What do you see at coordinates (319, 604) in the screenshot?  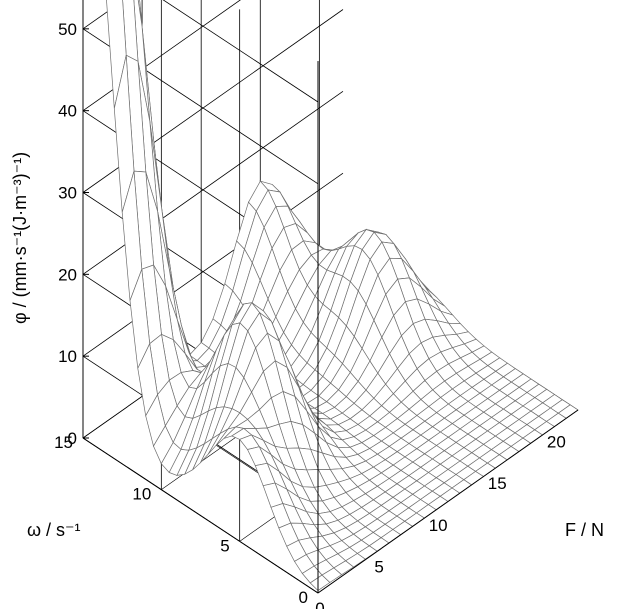 I see `x-tick-label: 0` at bounding box center [319, 604].